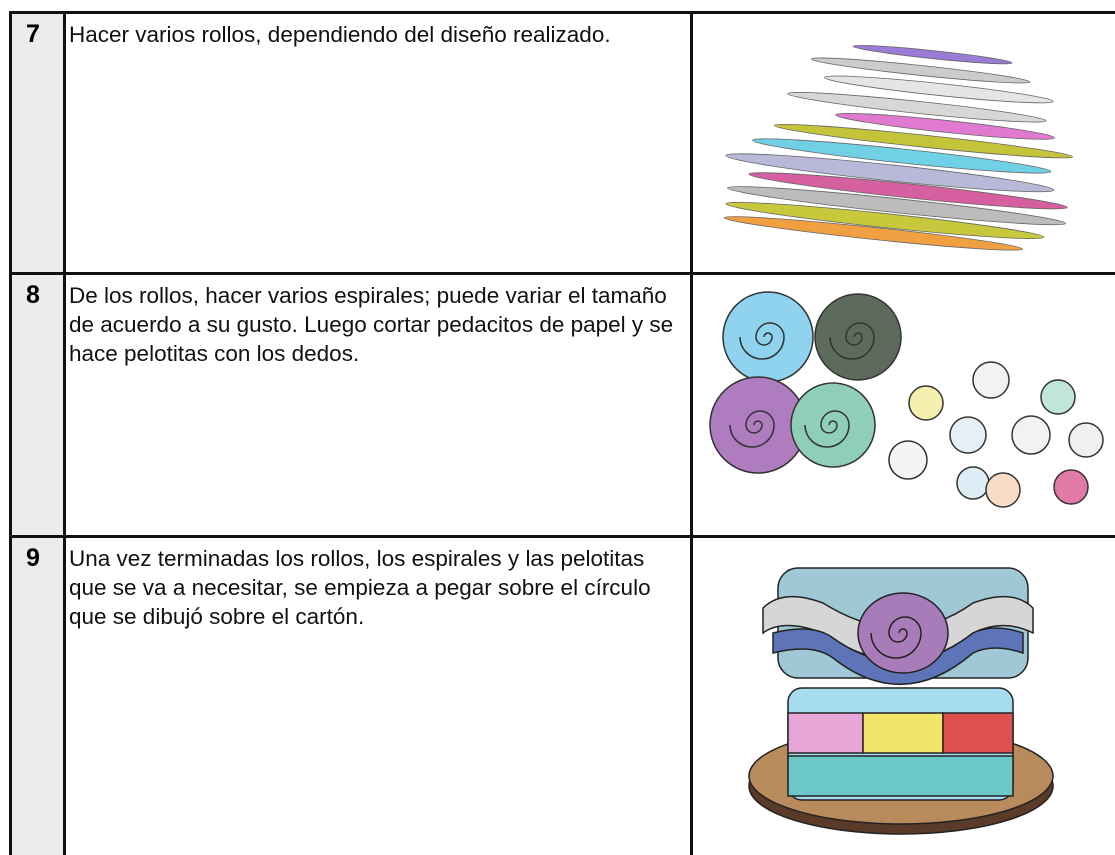 The width and height of the screenshot is (1115, 855). I want to click on spirals-illustration, so click(906, 399).